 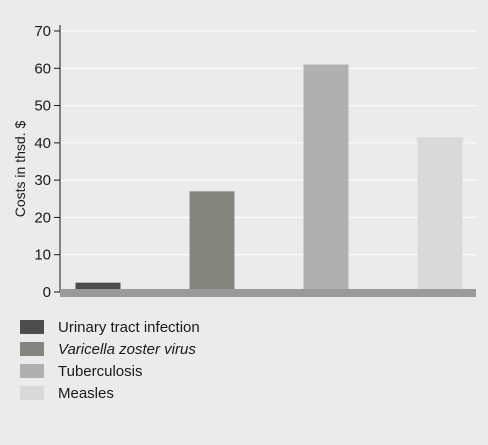 What do you see at coordinates (129, 327) in the screenshot?
I see `legend-label: Urinary tract infection` at bounding box center [129, 327].